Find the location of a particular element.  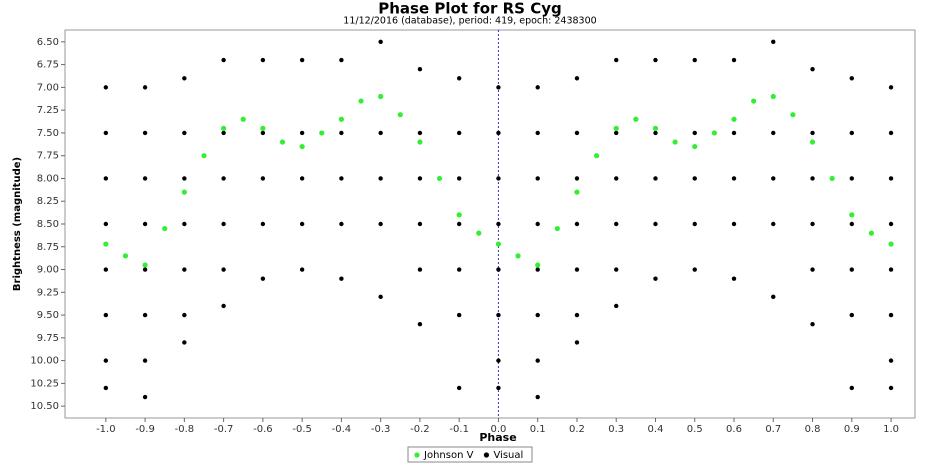

y-tick-label: 10.50 is located at coordinates (44, 406).